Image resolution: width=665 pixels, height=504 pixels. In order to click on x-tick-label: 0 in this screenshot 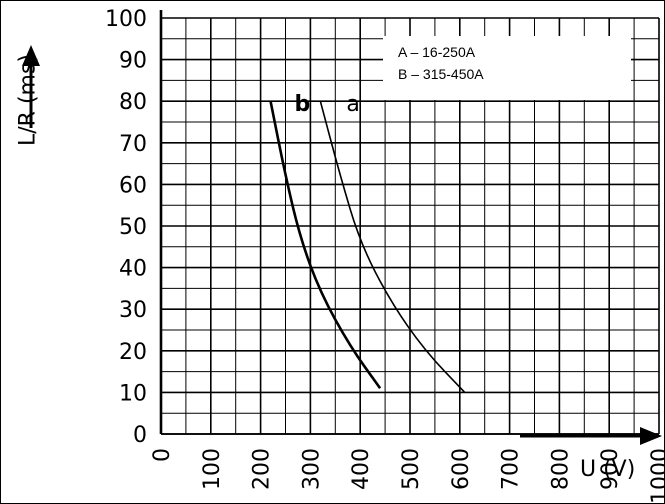, I will do `click(162, 455)`.